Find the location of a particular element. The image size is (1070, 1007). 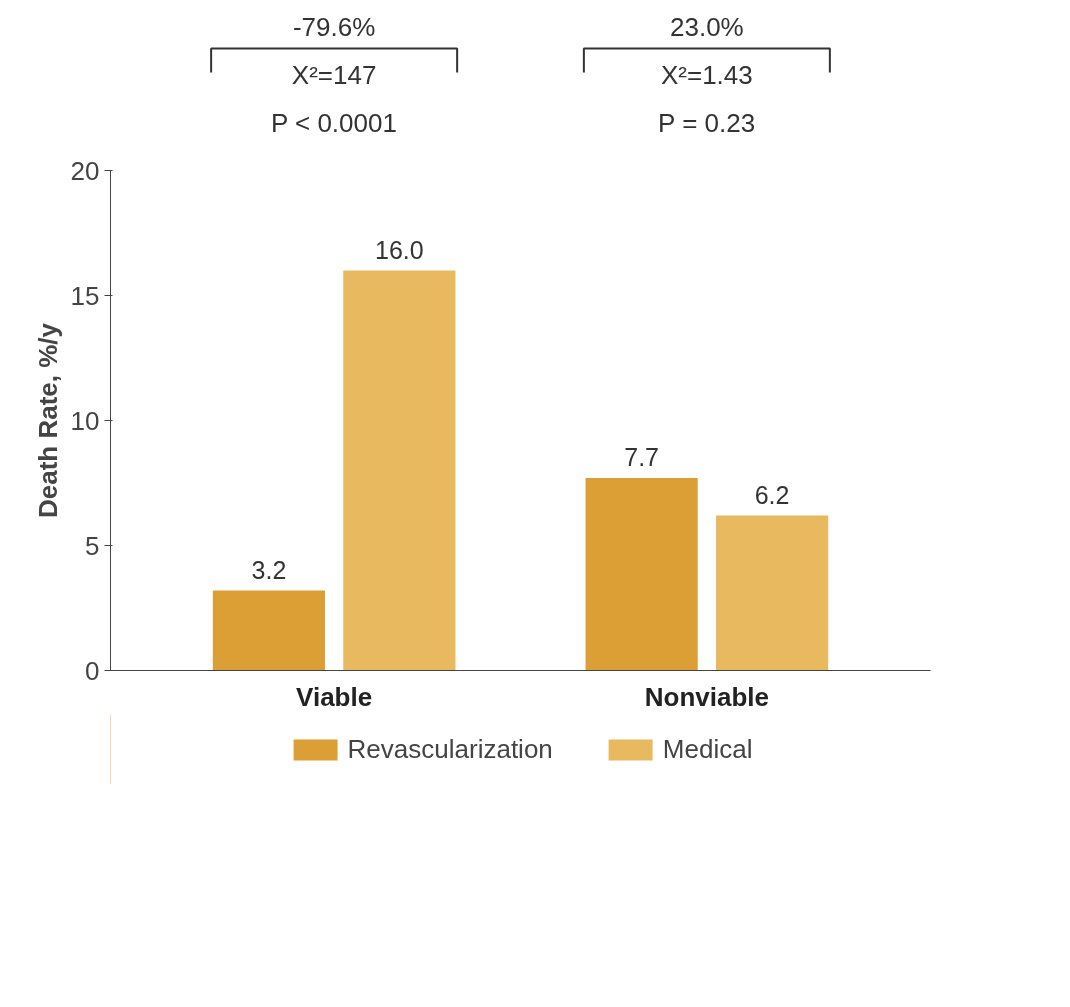

x-tick-label: Viable is located at coordinates (334, 696).